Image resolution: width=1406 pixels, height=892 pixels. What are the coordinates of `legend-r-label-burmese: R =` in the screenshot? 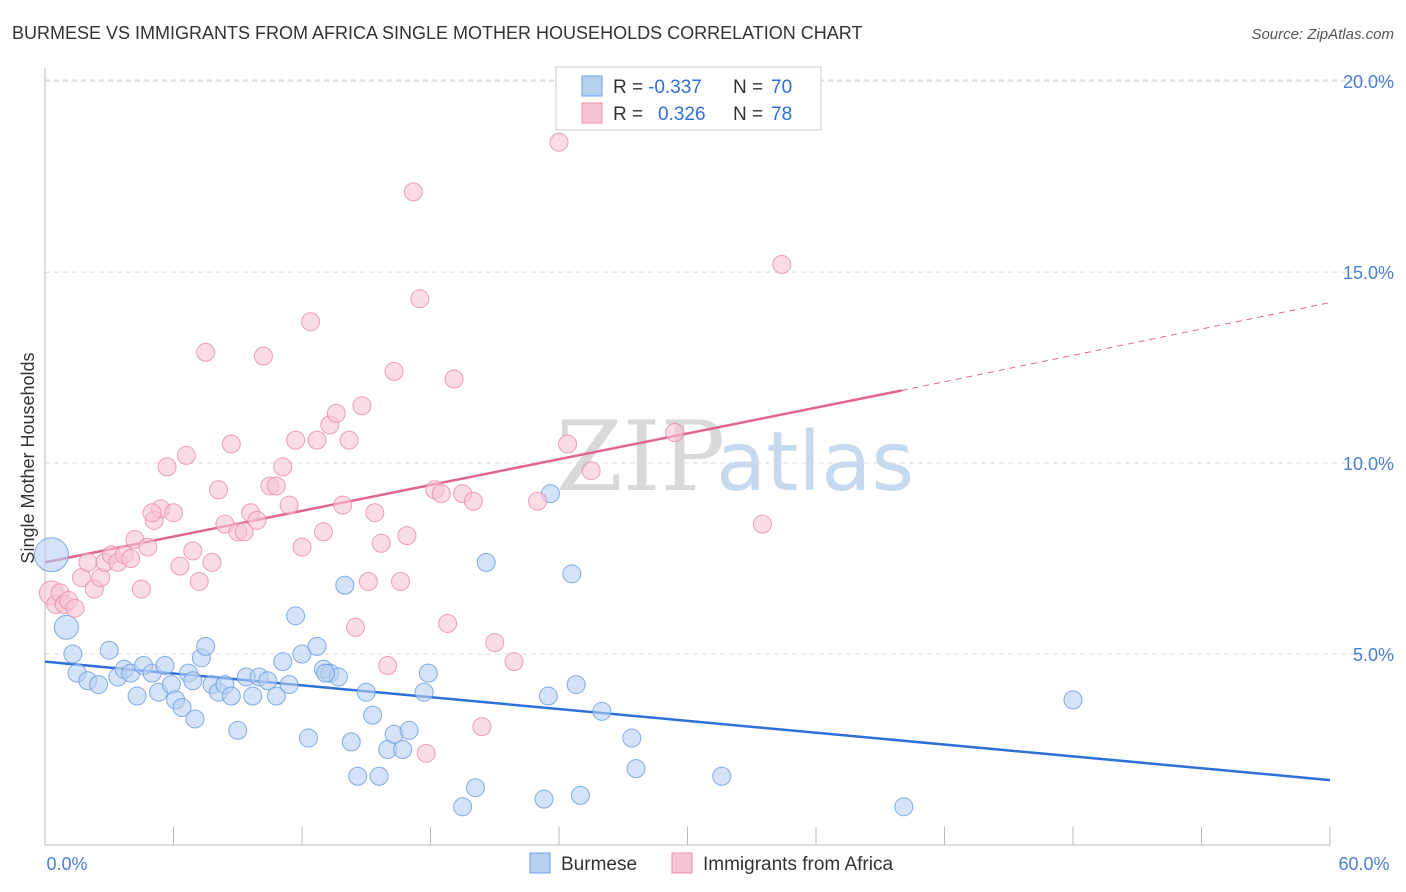 It's located at (628, 87).